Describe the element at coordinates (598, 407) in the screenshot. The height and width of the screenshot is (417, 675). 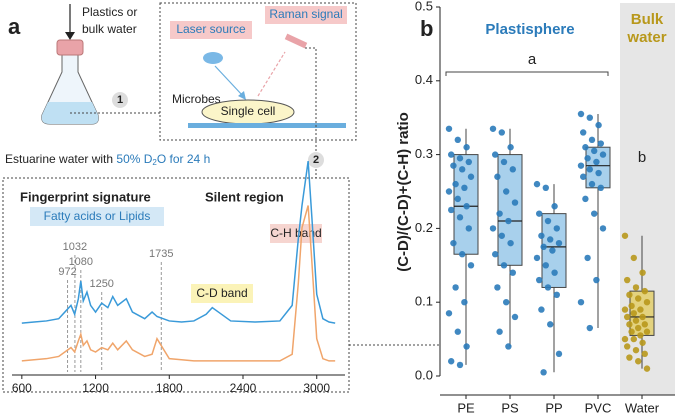
I see `x-tick-label: PVC` at that location.